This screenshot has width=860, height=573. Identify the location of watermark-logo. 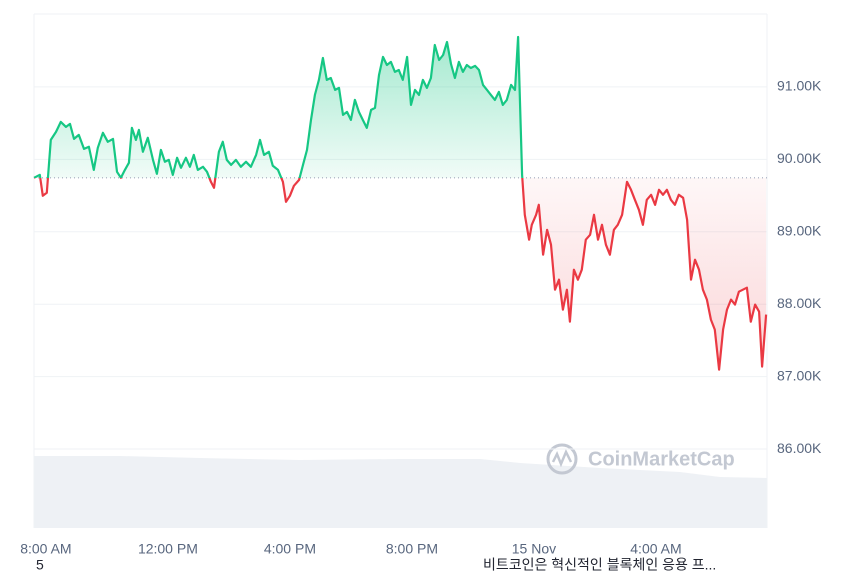
(562, 459).